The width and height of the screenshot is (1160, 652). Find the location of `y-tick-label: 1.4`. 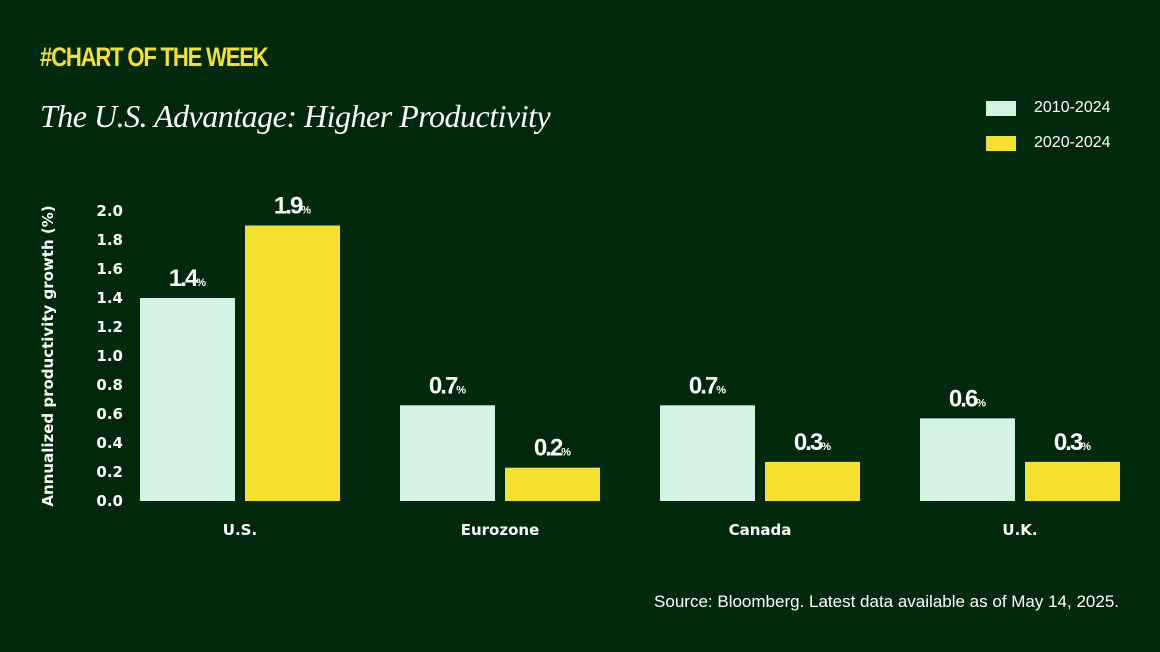

y-tick-label: 1.4 is located at coordinates (109, 298).